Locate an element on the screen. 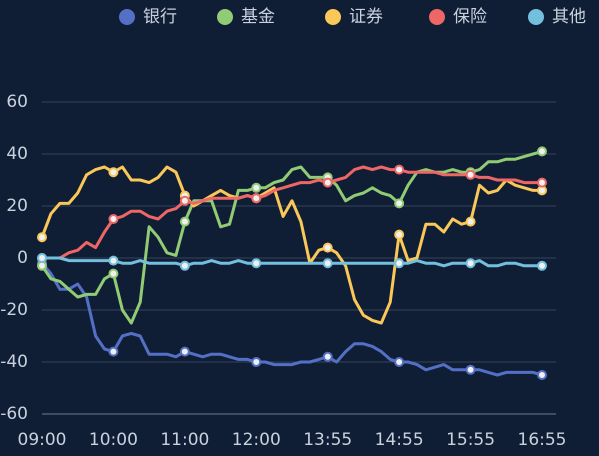 This screenshot has width=599, height=456. legend-label: 基金 is located at coordinates (258, 17).